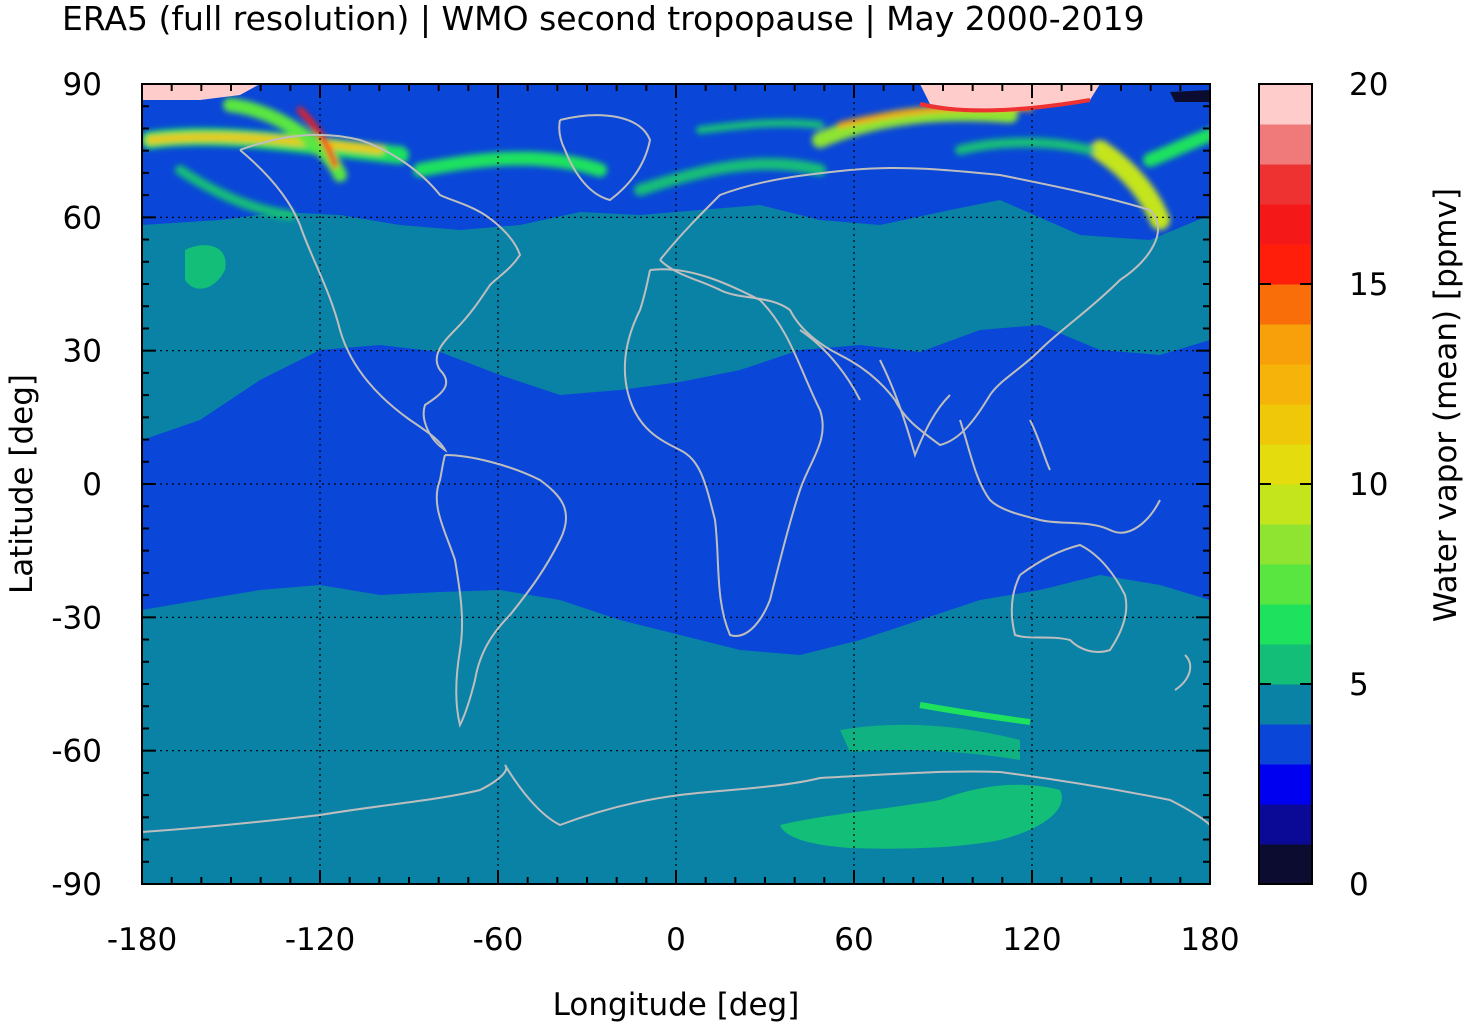 This screenshot has width=1471, height=1029. Describe the element at coordinates (1069, 598) in the screenshot. I see `coast-australia` at that location.